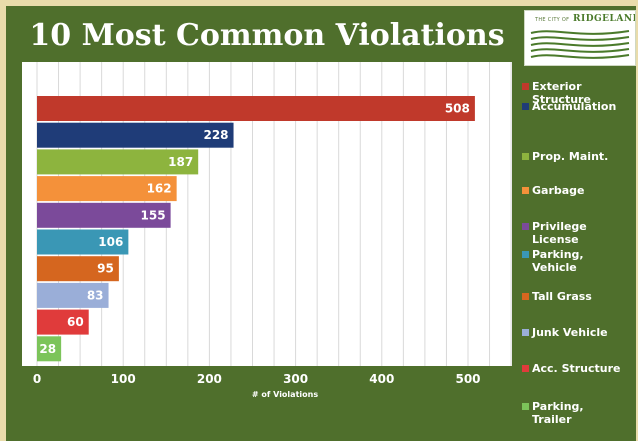 The image size is (638, 441). What do you see at coordinates (576, 368) in the screenshot?
I see `legend-label: Acc. Structure` at bounding box center [576, 368].